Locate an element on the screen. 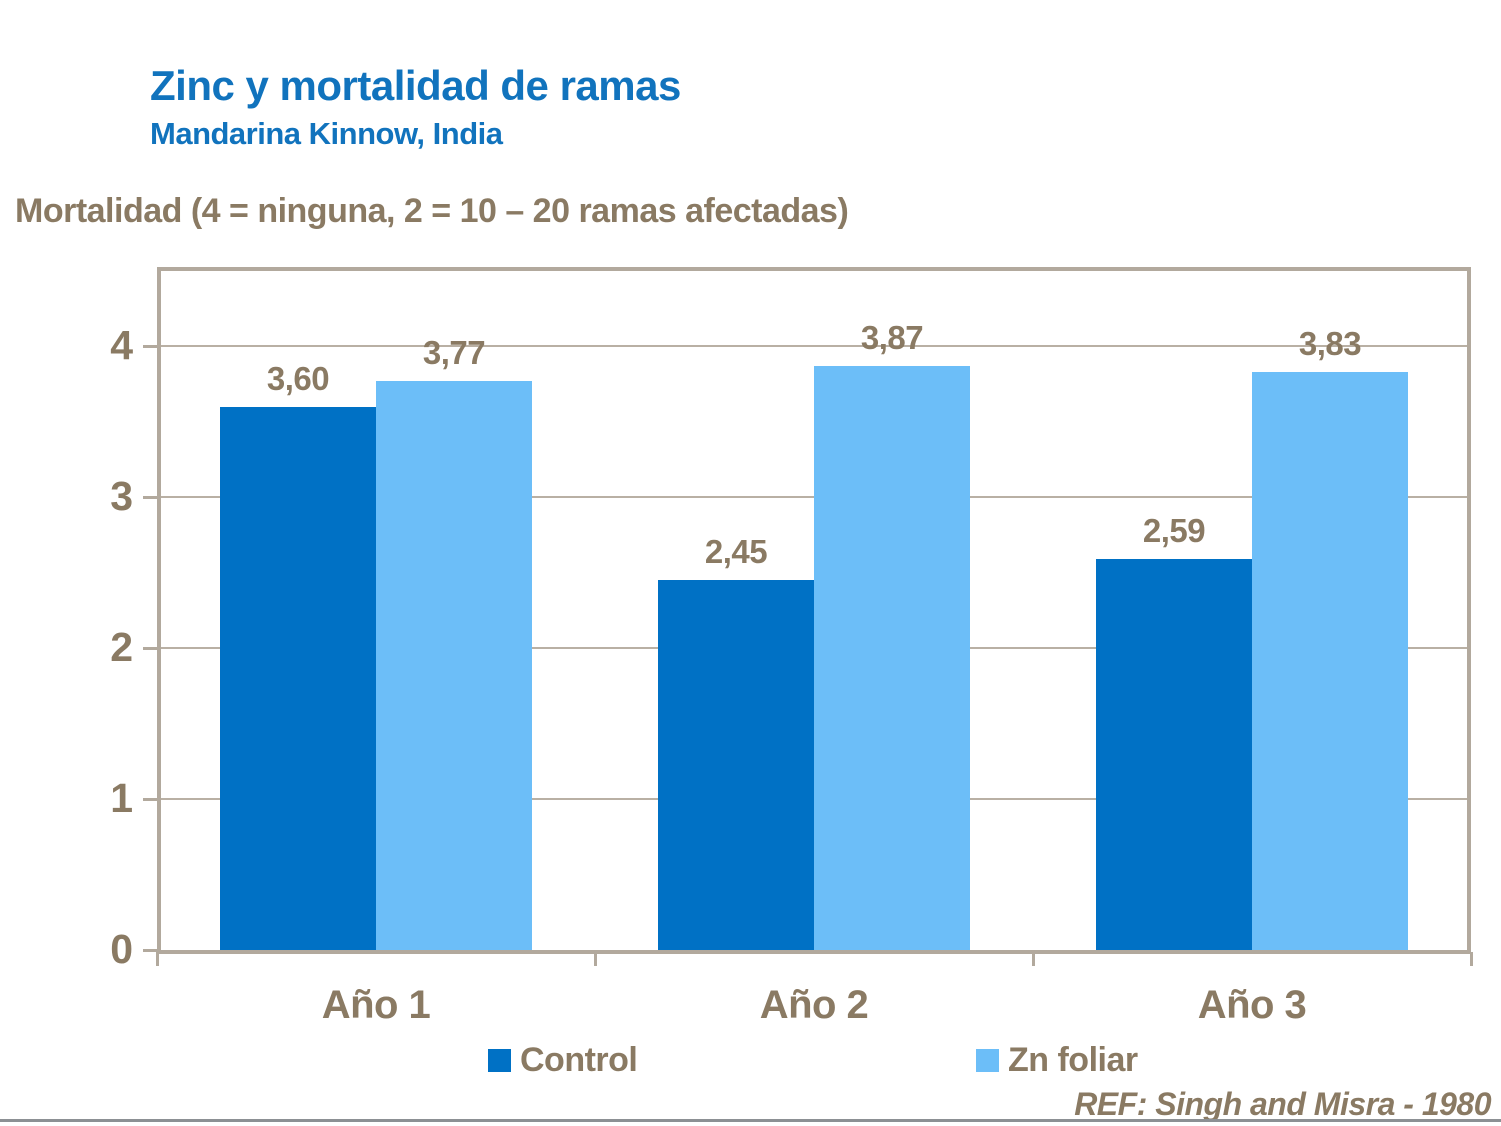  y-axis-label-2: 2 is located at coordinates (121, 647).